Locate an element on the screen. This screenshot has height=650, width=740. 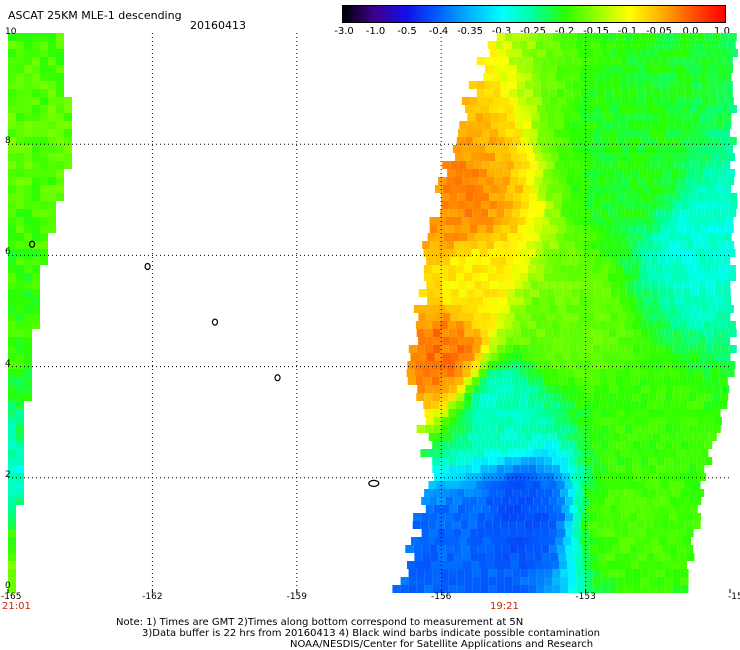
longitude-label: -159 is located at coordinates (297, 597).